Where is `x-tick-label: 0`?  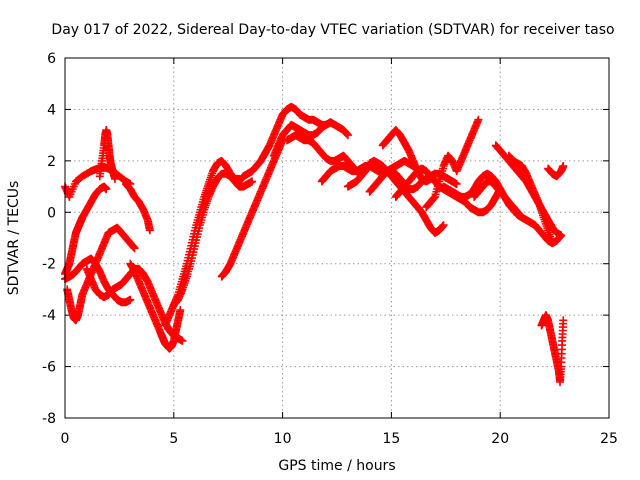 x-tick-label: 0 is located at coordinates (65, 439).